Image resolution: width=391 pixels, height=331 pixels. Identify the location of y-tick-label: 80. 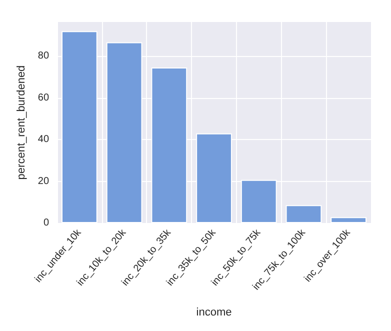
(44, 56).